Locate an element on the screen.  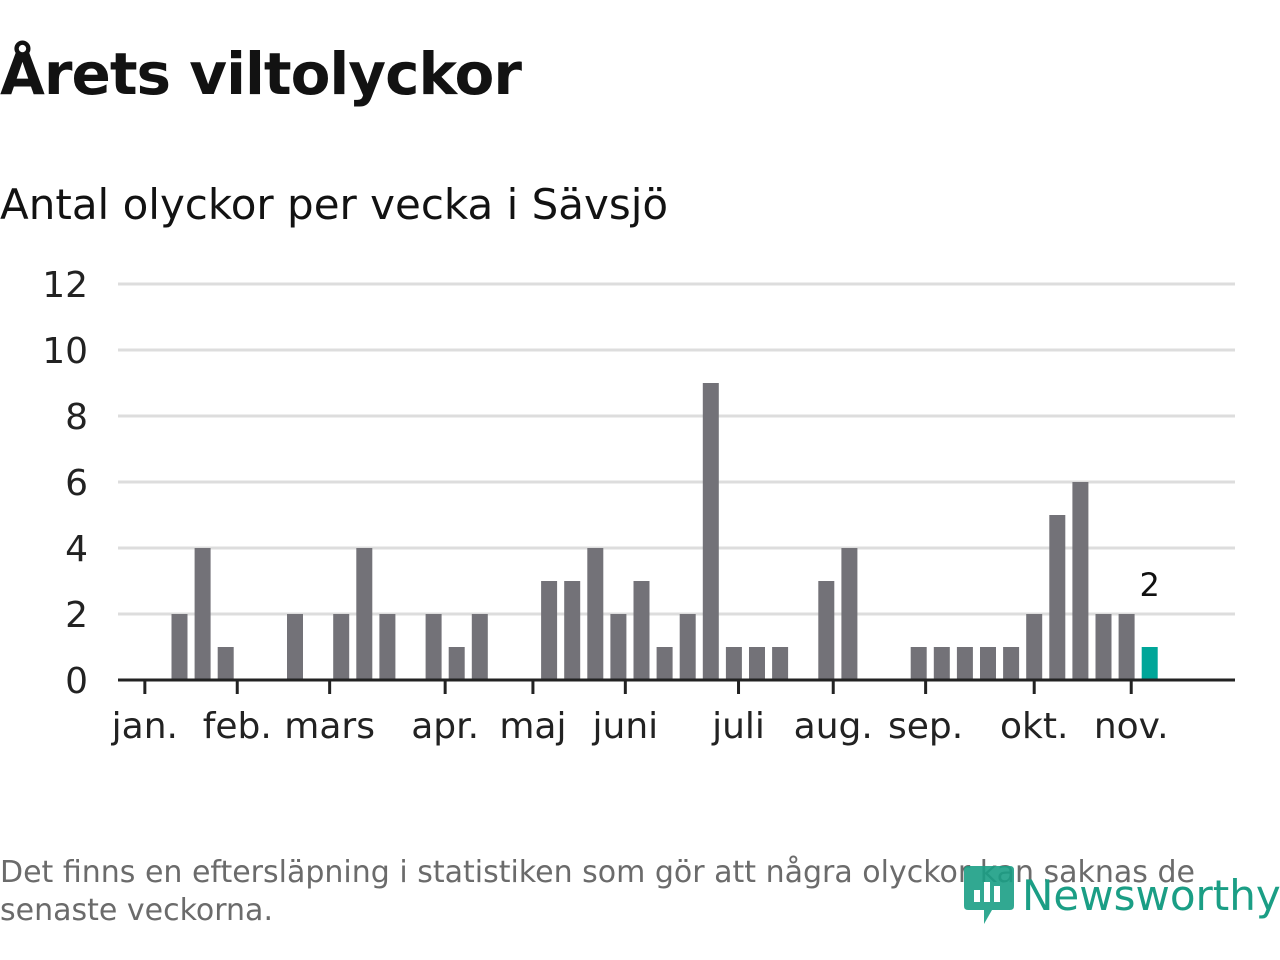
last-value-label: 2 is located at coordinates (1150, 585).